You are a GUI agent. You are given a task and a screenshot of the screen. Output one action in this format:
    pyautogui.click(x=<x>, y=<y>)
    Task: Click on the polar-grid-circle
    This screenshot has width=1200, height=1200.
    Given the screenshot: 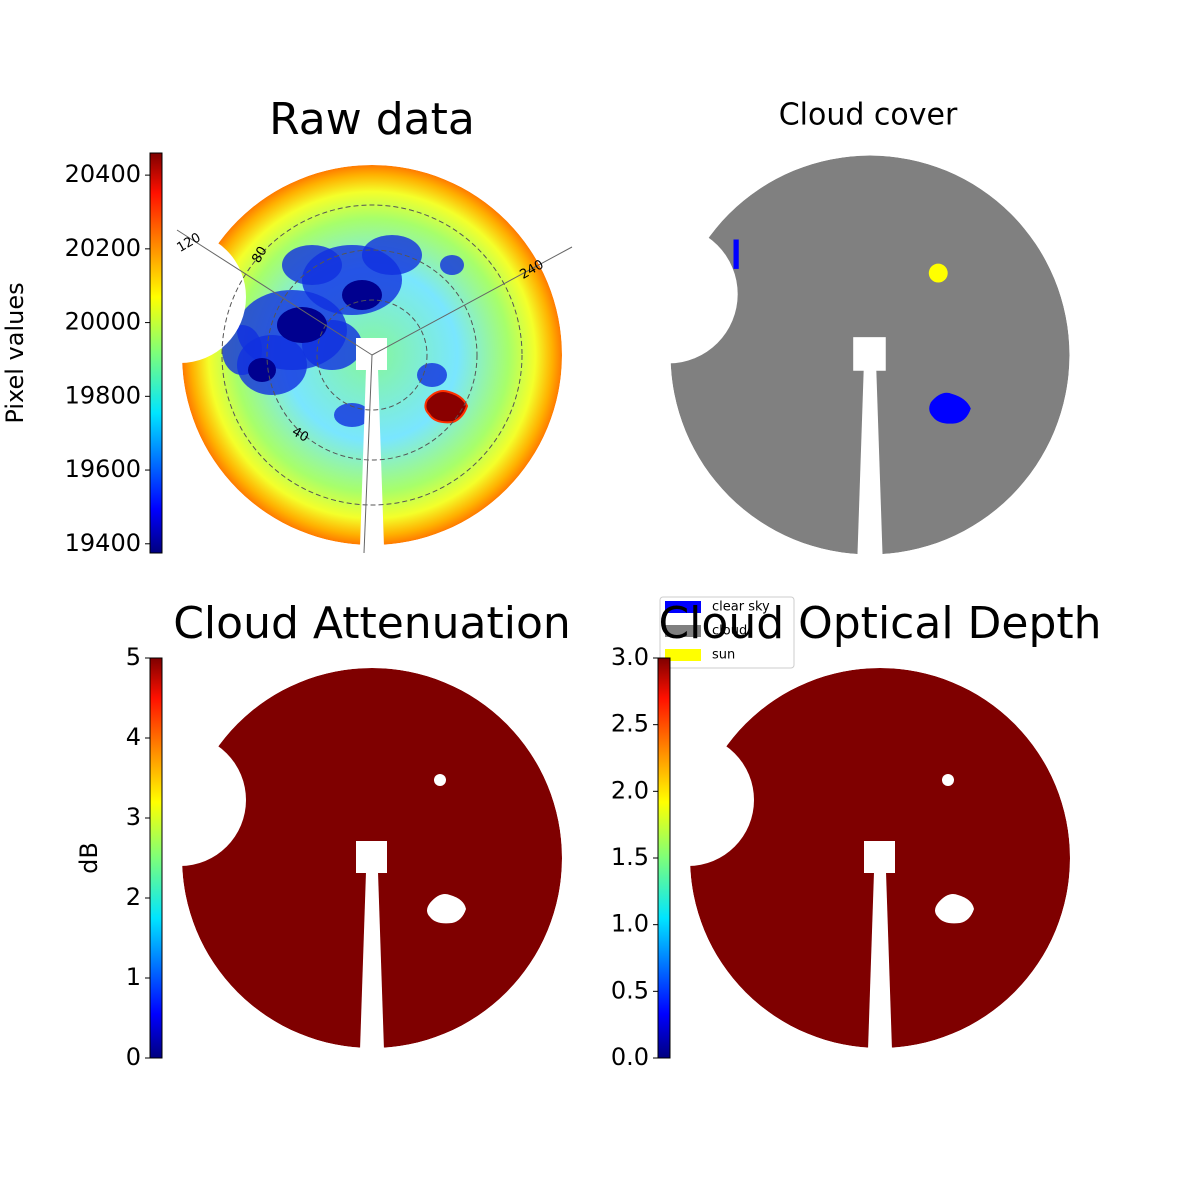 What is the action you would take?
    pyautogui.click(x=372, y=355)
    